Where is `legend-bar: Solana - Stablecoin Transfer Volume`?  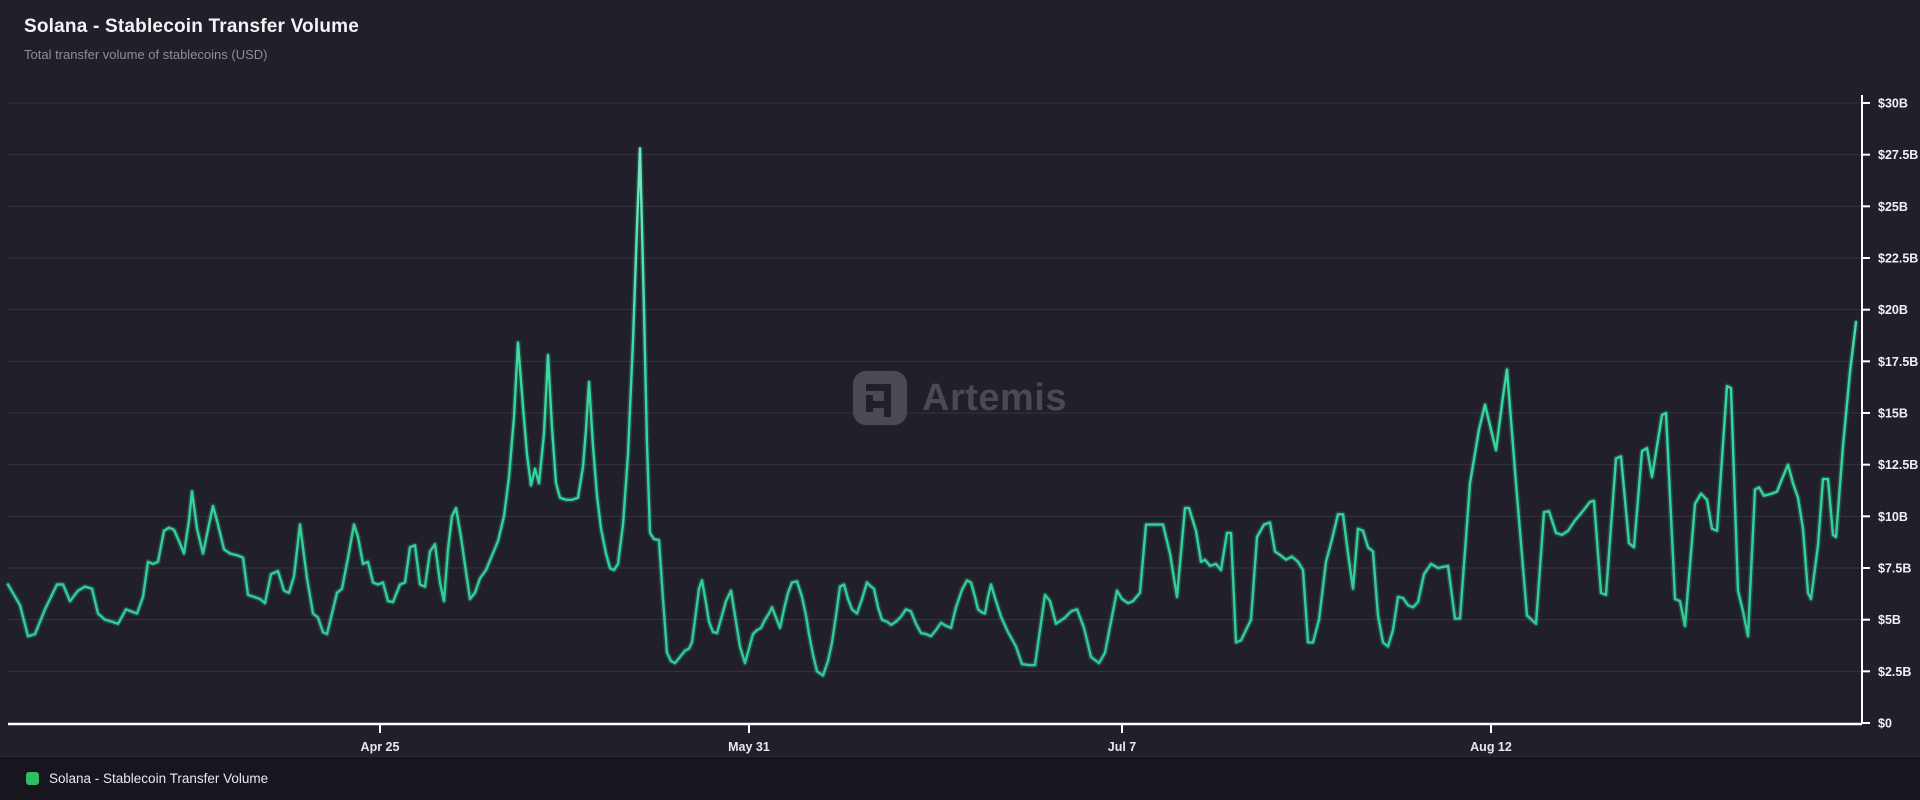 legend-bar: Solana - Stablecoin Transfer Volume is located at coordinates (960, 778).